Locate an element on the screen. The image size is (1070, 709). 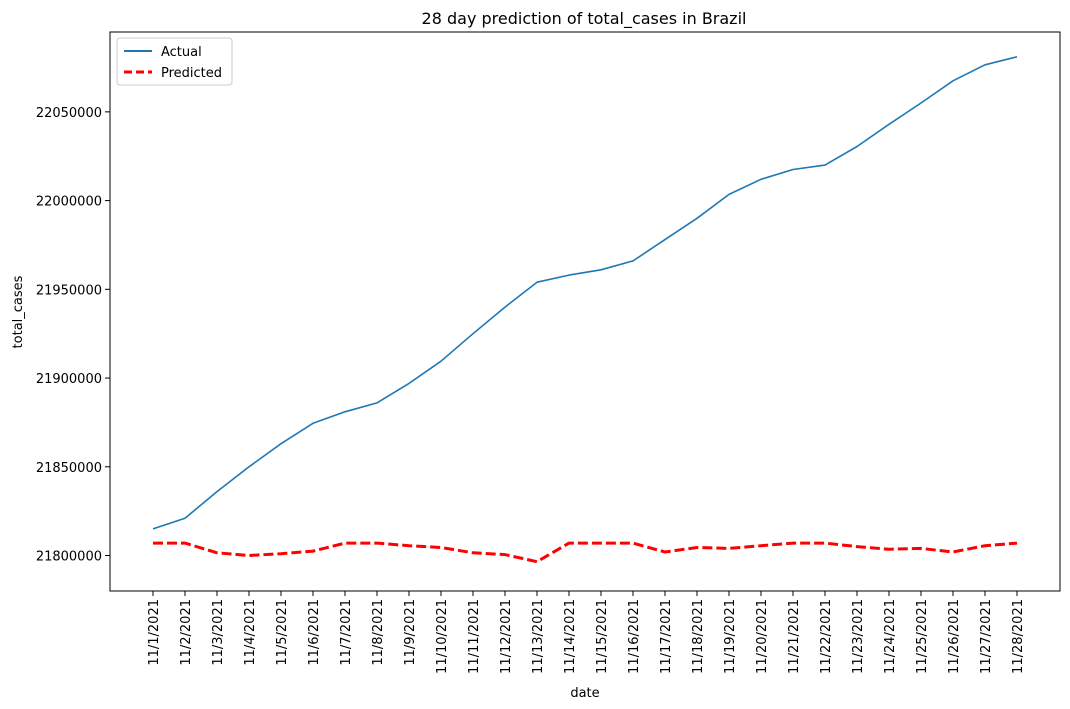
x-tick-label: 11/13/2021 is located at coordinates (538, 636).